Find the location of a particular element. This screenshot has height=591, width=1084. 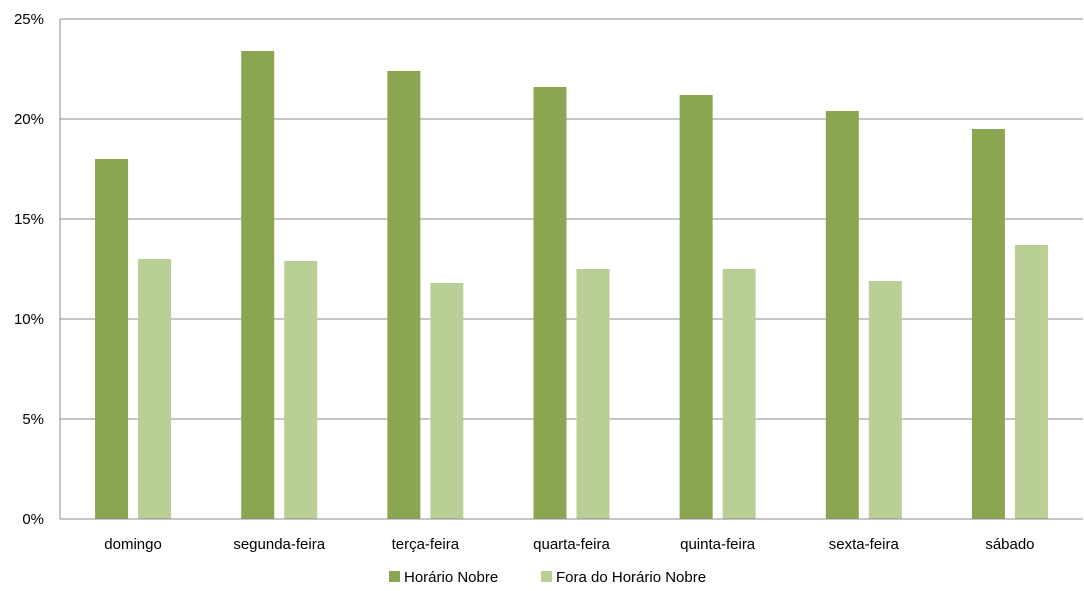

y-tick-label: 15% is located at coordinates (29, 219).